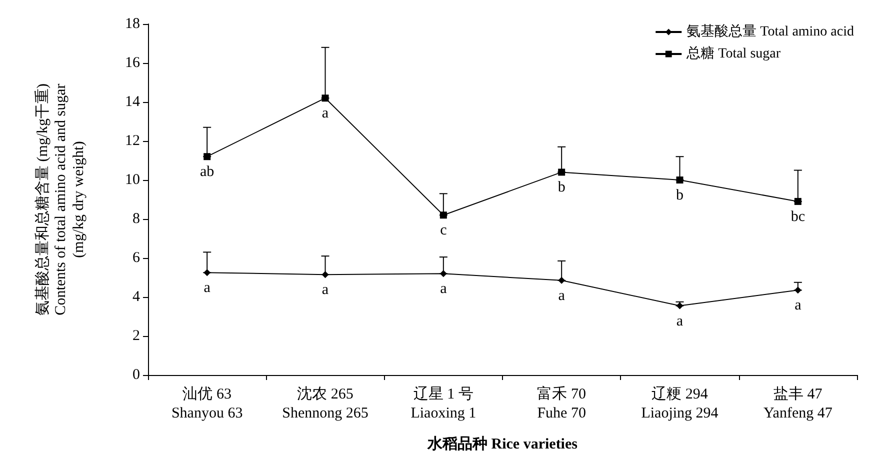 The height and width of the screenshot is (473, 877). What do you see at coordinates (770, 32) in the screenshot?
I see `legend-label: 氨基酸总量 Total amino acid` at bounding box center [770, 32].